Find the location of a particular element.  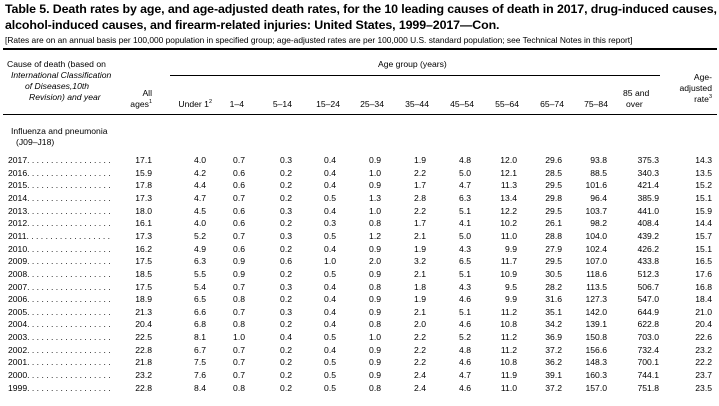

age-65-74-cell: 29.5 is located at coordinates (553, 261).